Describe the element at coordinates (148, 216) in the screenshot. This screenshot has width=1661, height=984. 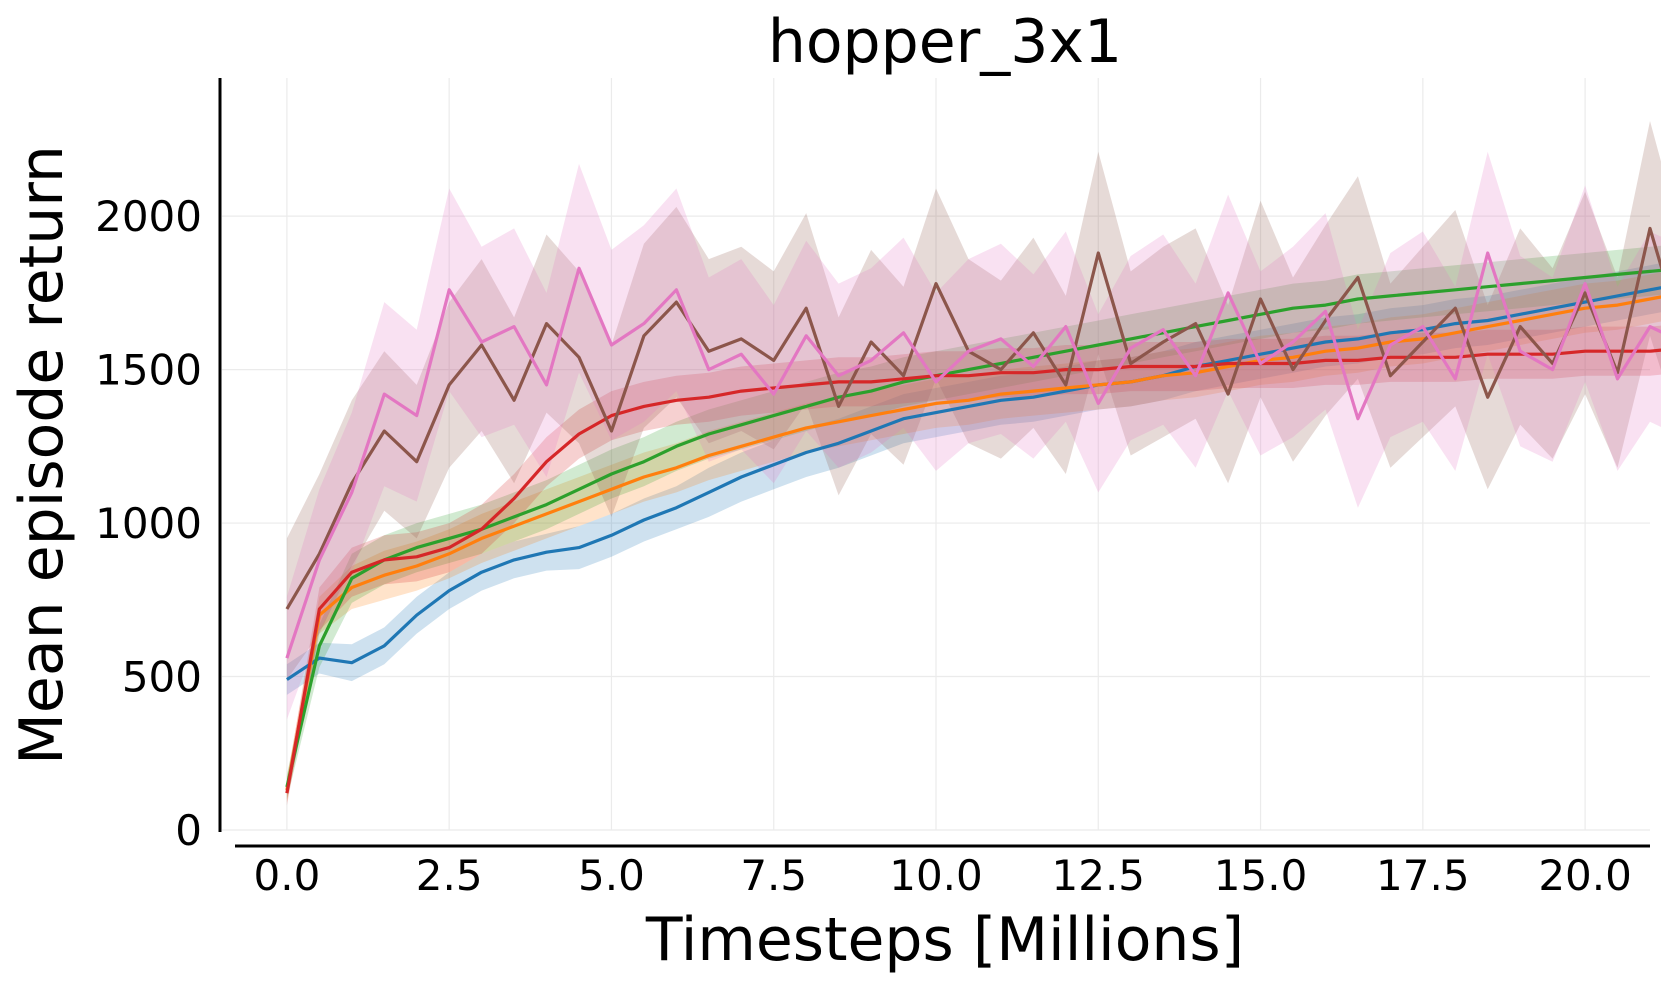
I see `y-tick-label: 2000` at that location.